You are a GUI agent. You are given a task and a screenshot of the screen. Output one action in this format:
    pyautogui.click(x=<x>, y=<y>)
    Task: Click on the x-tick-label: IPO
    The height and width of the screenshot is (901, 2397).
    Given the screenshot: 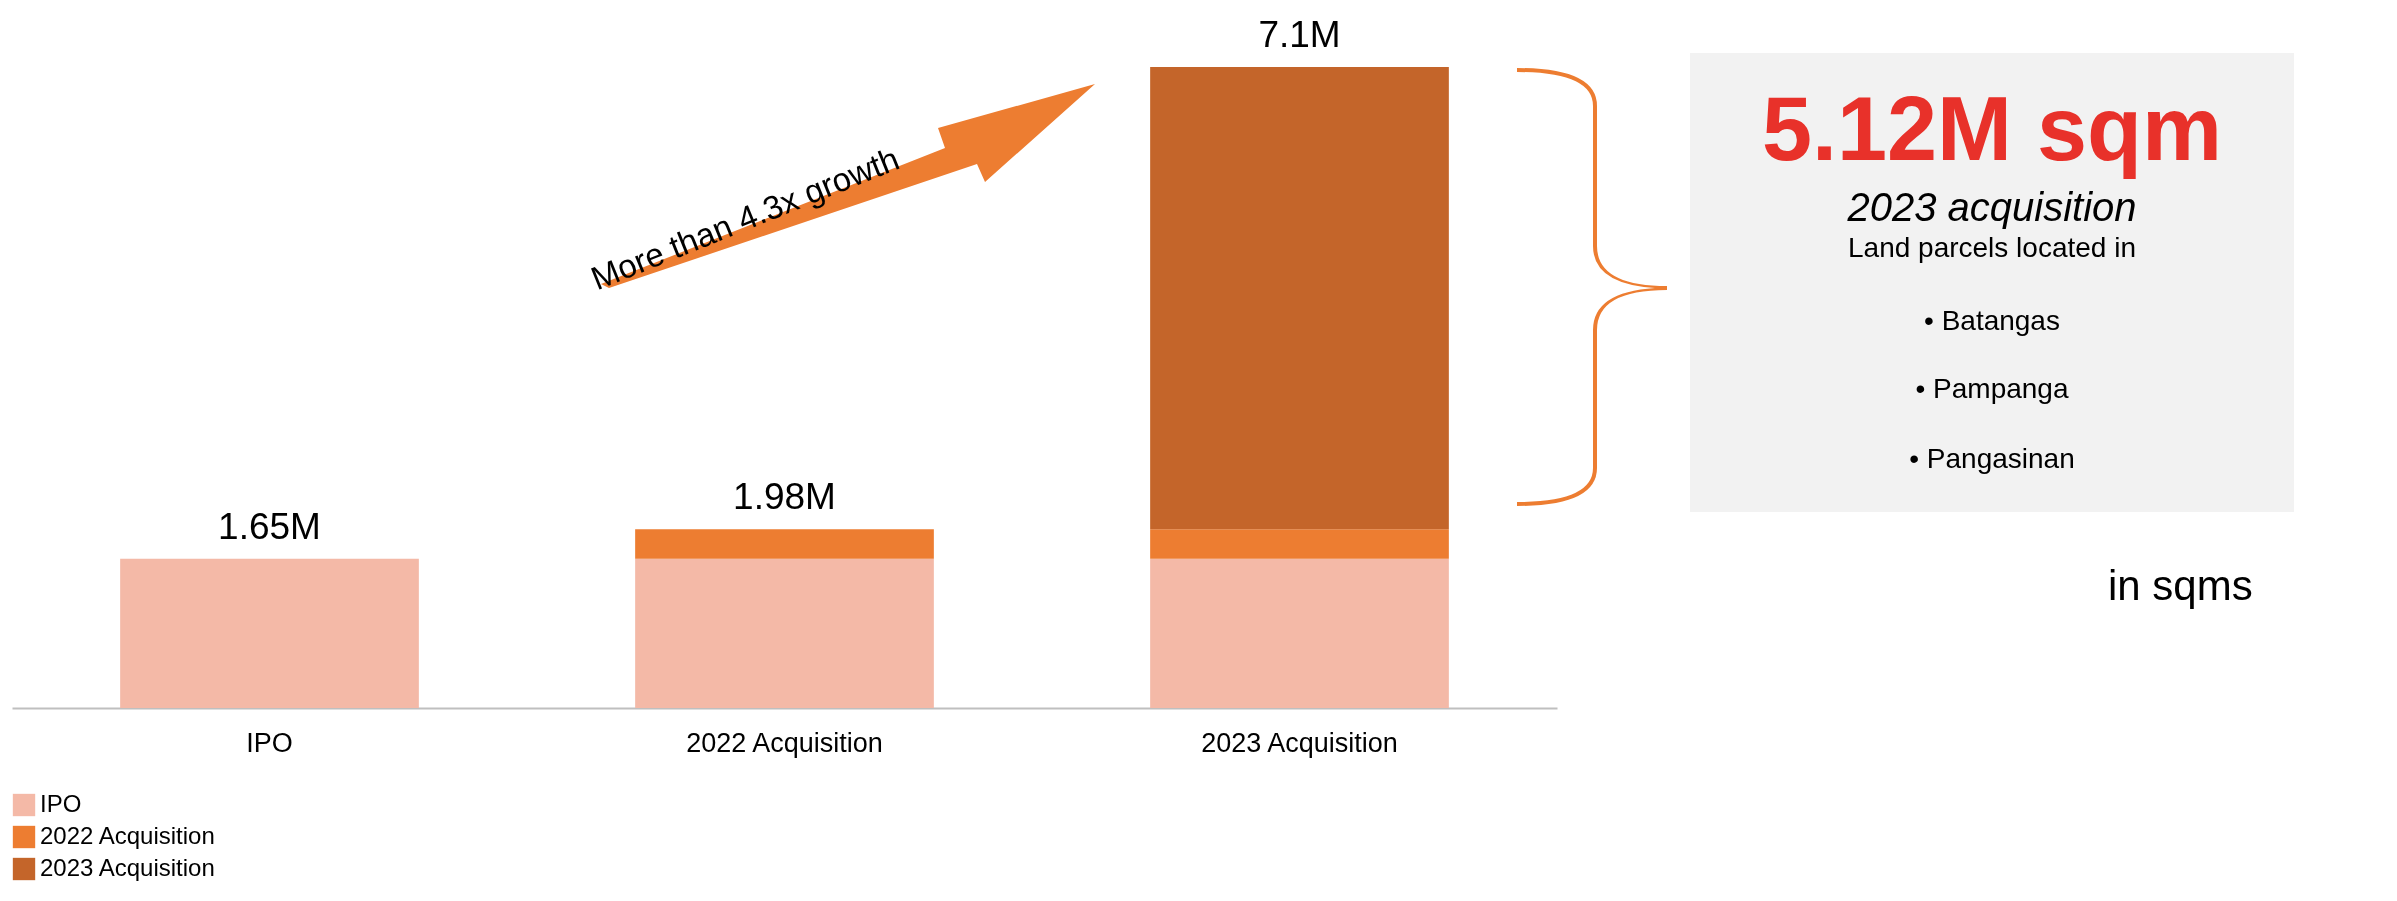 What is the action you would take?
    pyautogui.click(x=269, y=742)
    